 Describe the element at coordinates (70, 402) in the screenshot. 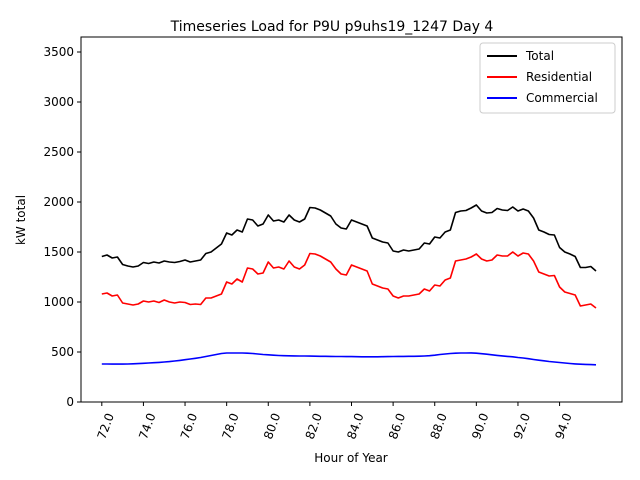

I see `y-tick-label: 0` at that location.